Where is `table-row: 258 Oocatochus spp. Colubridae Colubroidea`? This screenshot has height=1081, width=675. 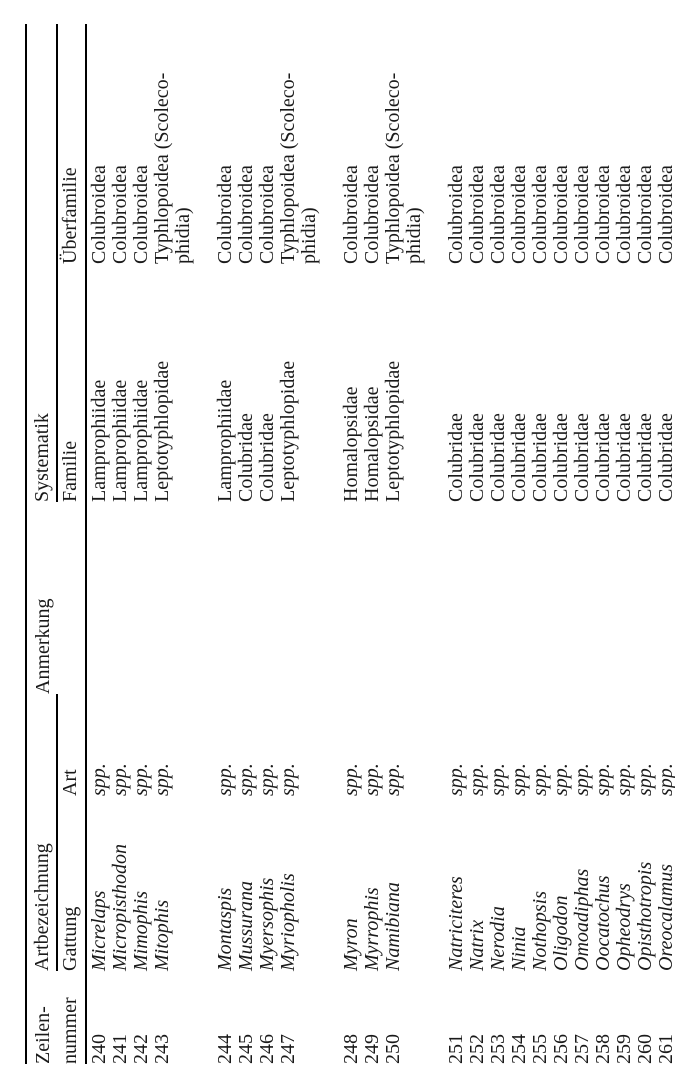 table-row: 258 Oocatochus spp. Colubridae Colubroidea is located at coordinates (603, 544).